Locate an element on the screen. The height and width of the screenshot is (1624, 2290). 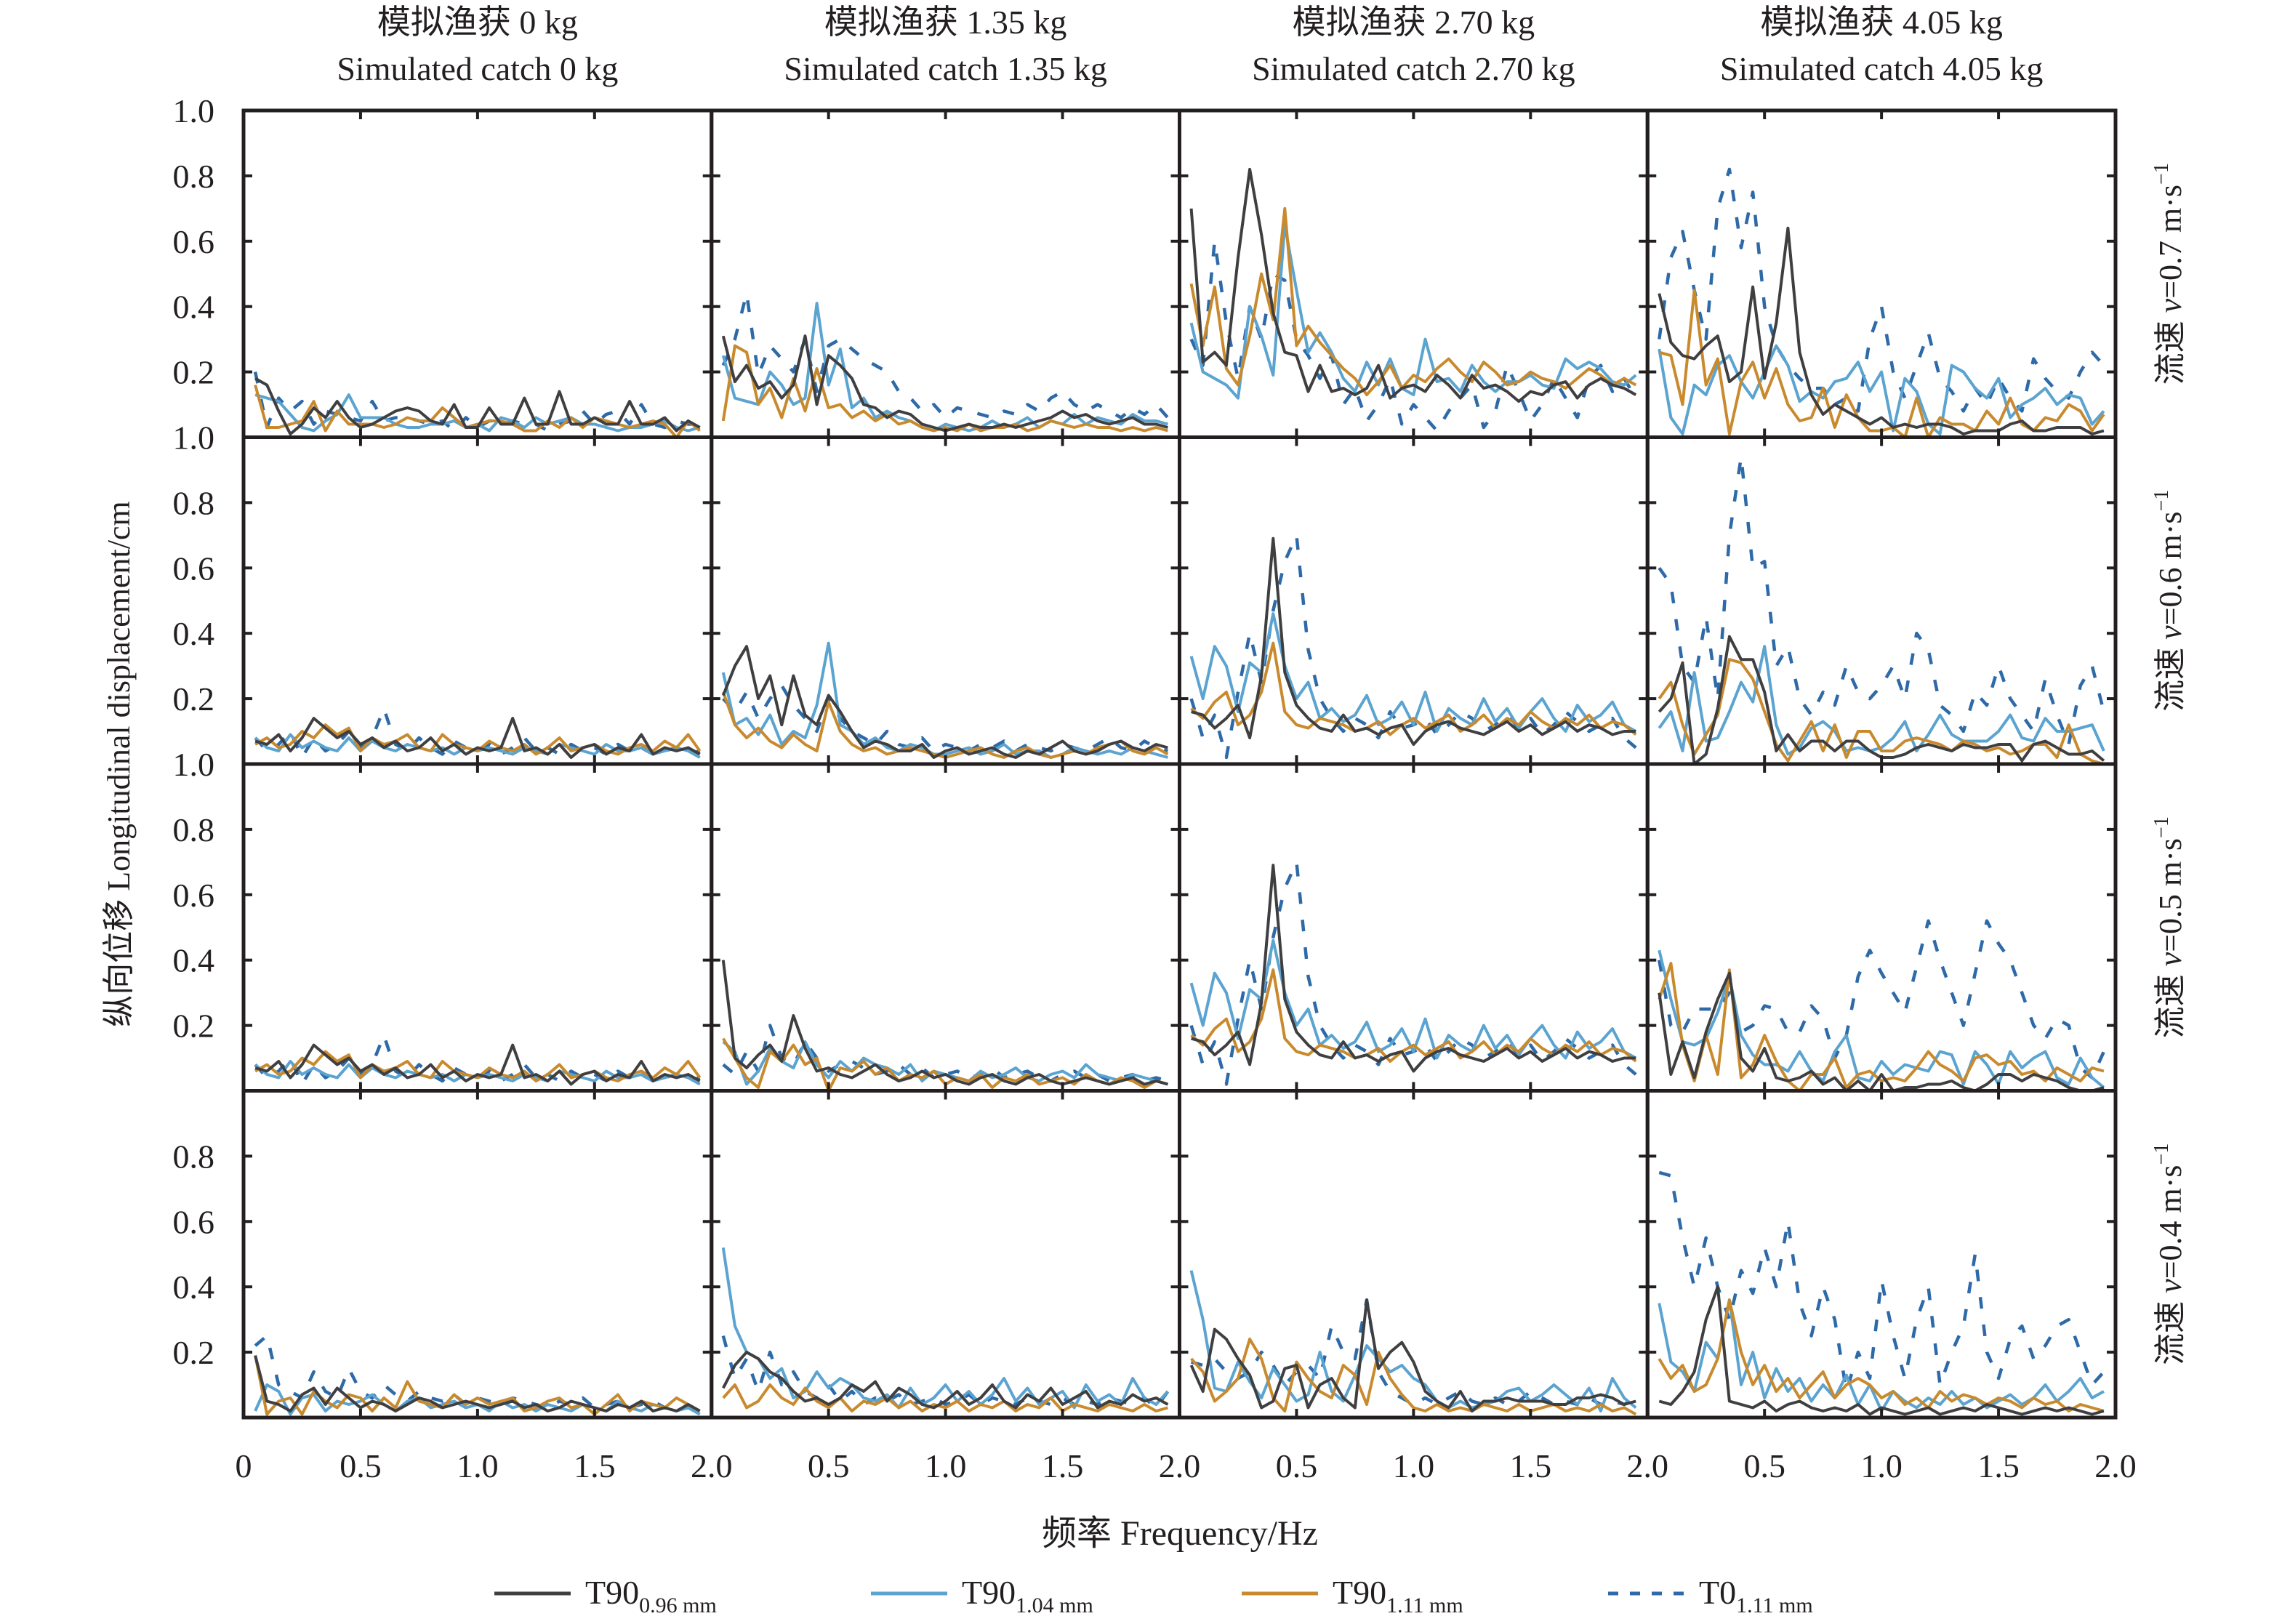
legend-label-sub: 0.96 mm is located at coordinates (678, 1605).